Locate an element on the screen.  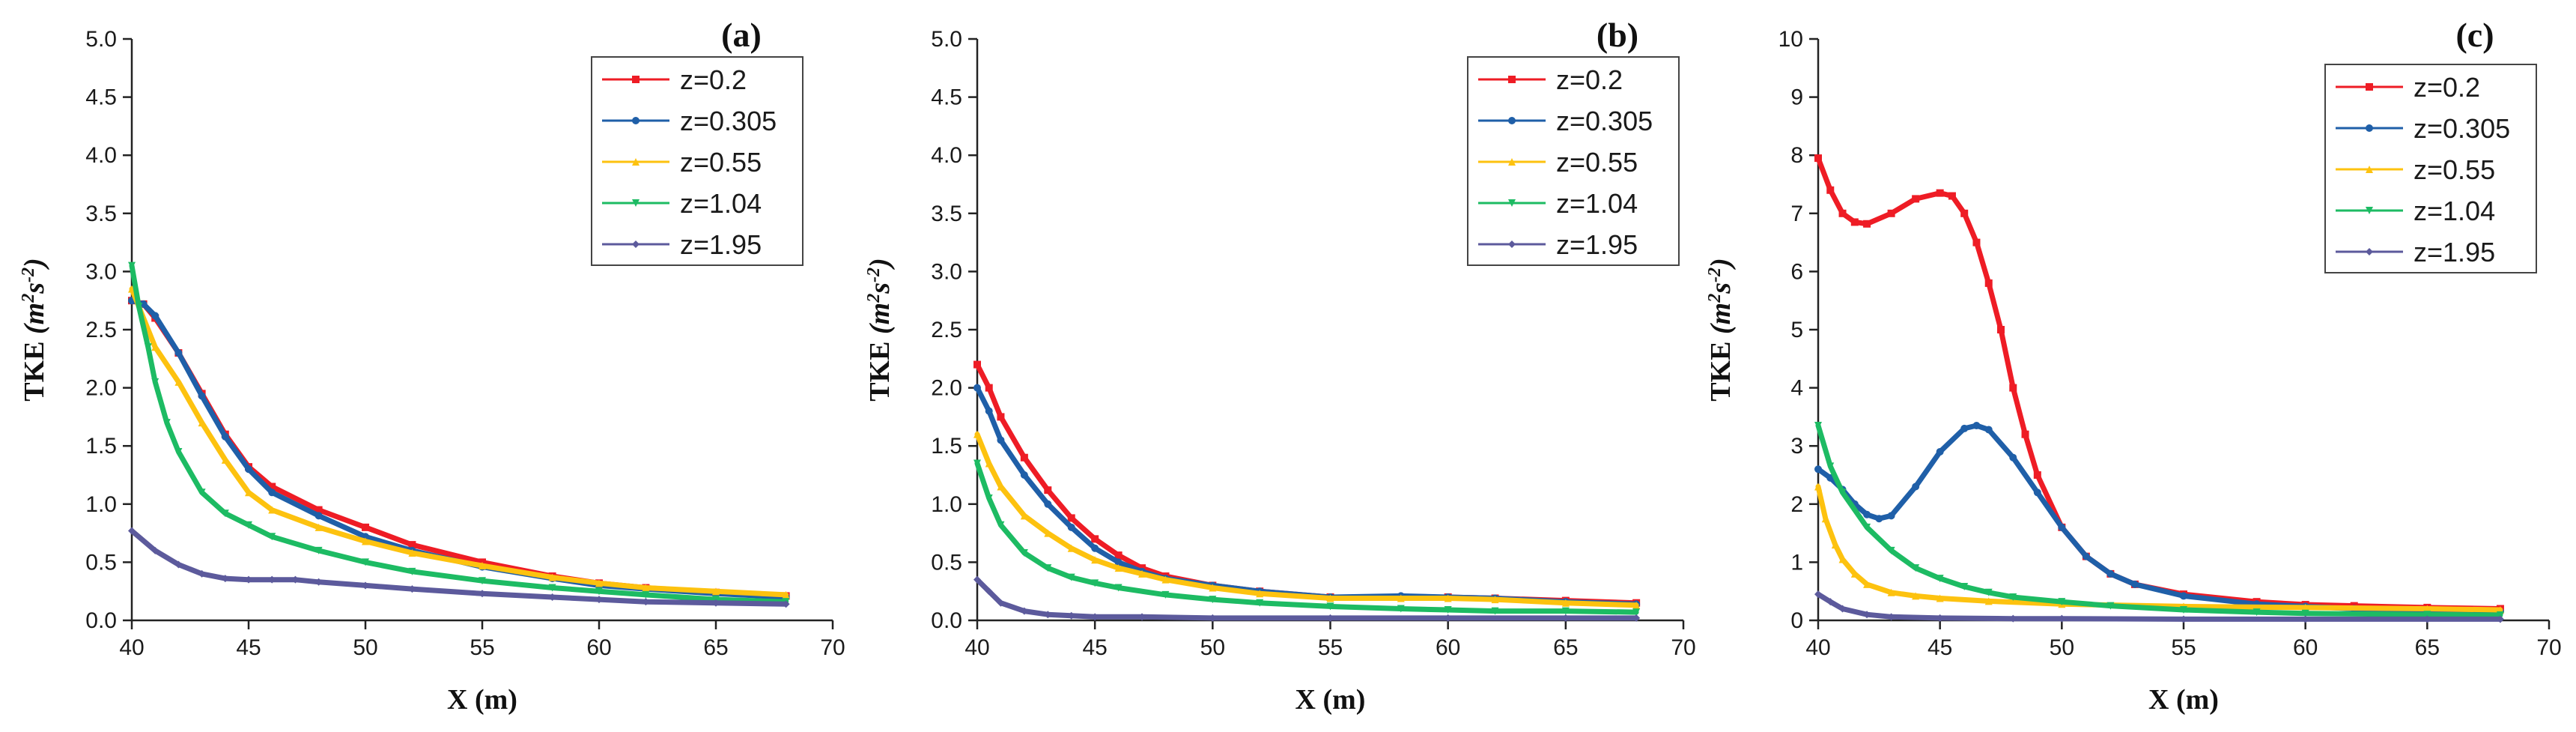
y-tick-label: 2 is located at coordinates (1796, 504).